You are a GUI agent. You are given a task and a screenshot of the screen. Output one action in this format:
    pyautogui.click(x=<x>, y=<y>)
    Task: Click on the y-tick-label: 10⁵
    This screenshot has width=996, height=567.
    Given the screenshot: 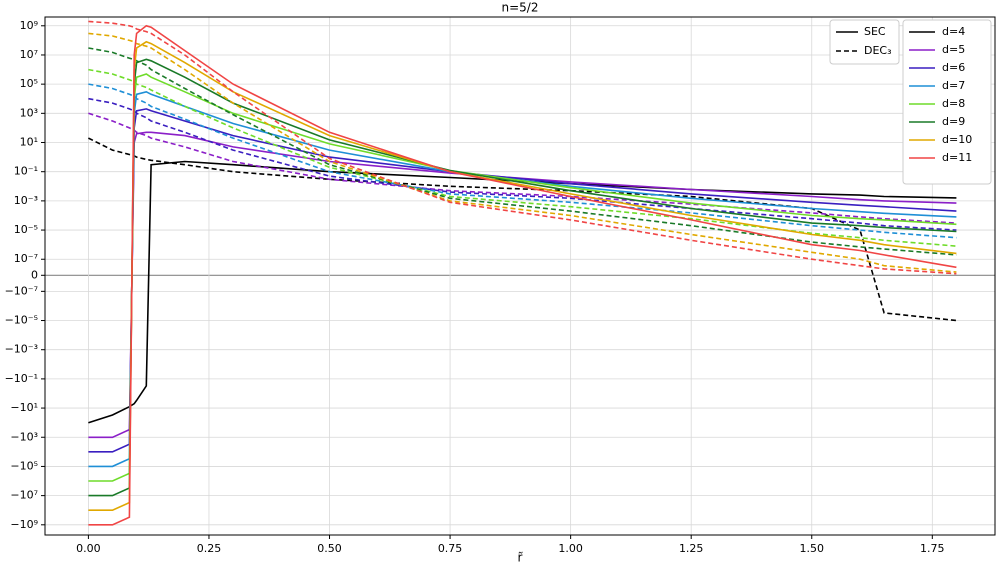 What is the action you would take?
    pyautogui.click(x=29, y=83)
    